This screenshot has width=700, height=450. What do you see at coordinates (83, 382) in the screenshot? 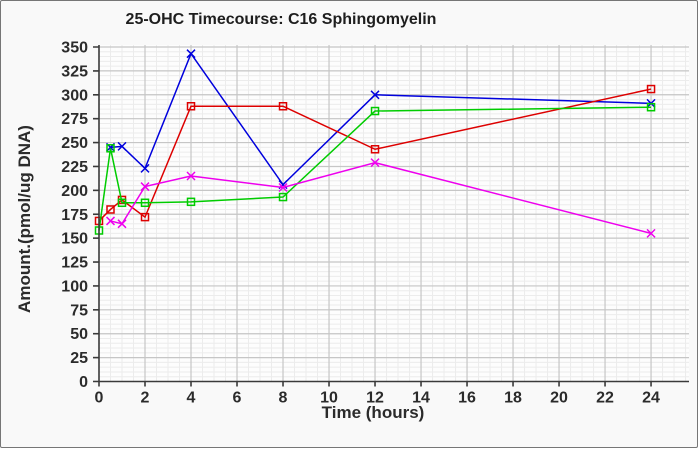
I see `y-tick-label: 0` at bounding box center [83, 382].